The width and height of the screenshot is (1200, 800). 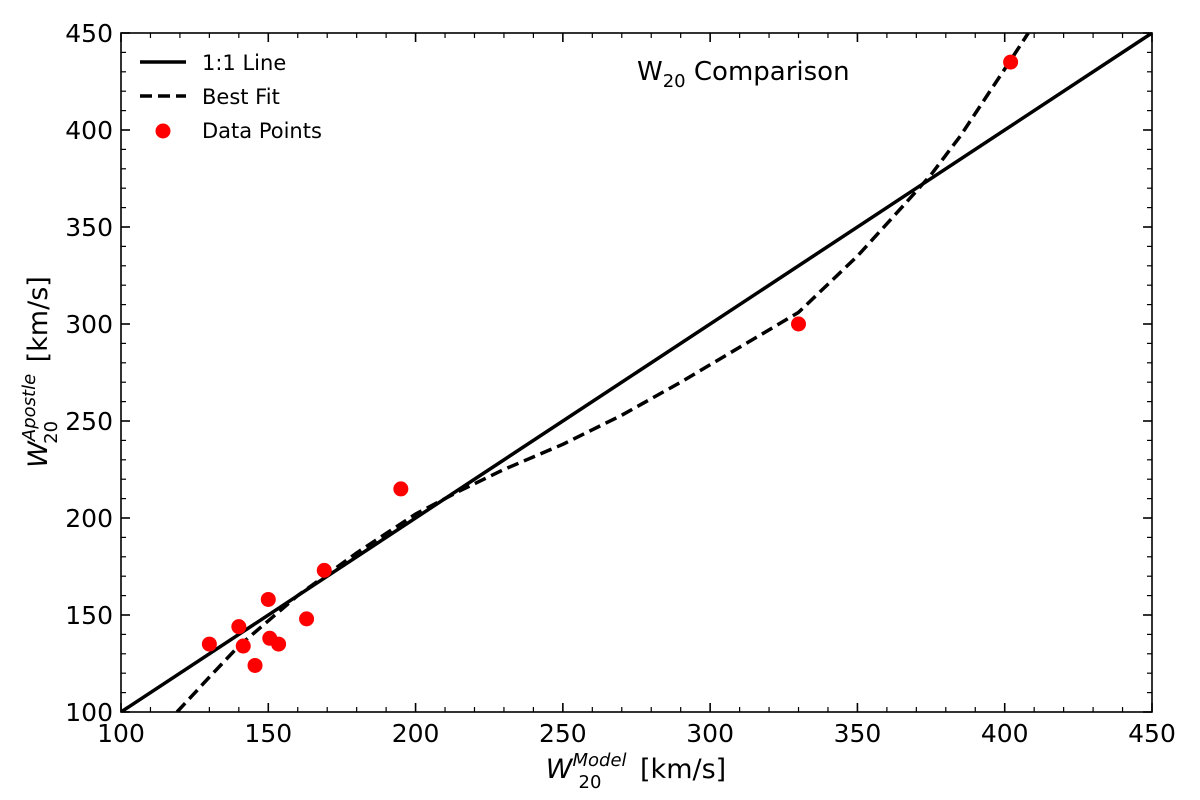 What do you see at coordinates (636, 771) in the screenshot?
I see `x-axis-label: WModel 20 [km/s]` at bounding box center [636, 771].